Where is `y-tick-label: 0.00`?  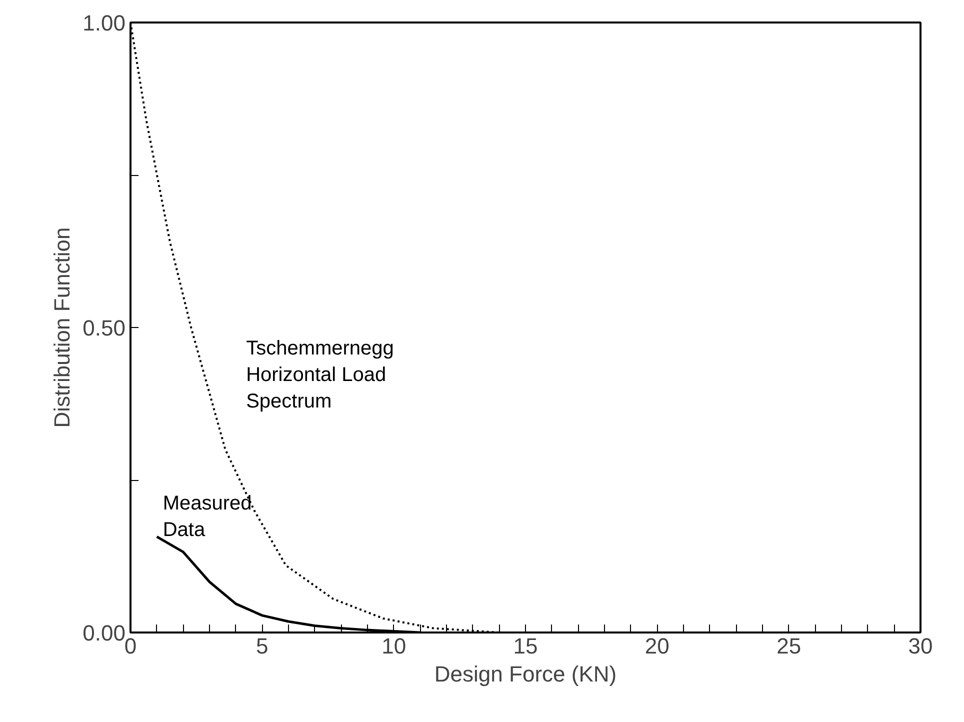
y-tick-label: 0.00 is located at coordinates (104, 633).